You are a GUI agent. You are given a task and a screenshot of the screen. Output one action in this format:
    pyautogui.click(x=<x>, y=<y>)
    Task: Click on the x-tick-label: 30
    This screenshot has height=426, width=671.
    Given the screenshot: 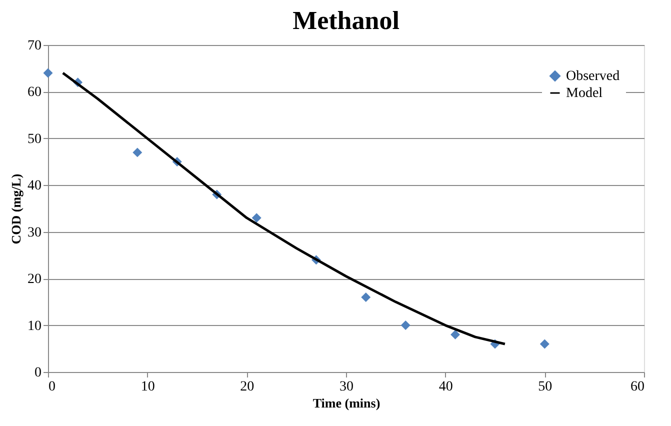 What is the action you would take?
    pyautogui.click(x=347, y=387)
    